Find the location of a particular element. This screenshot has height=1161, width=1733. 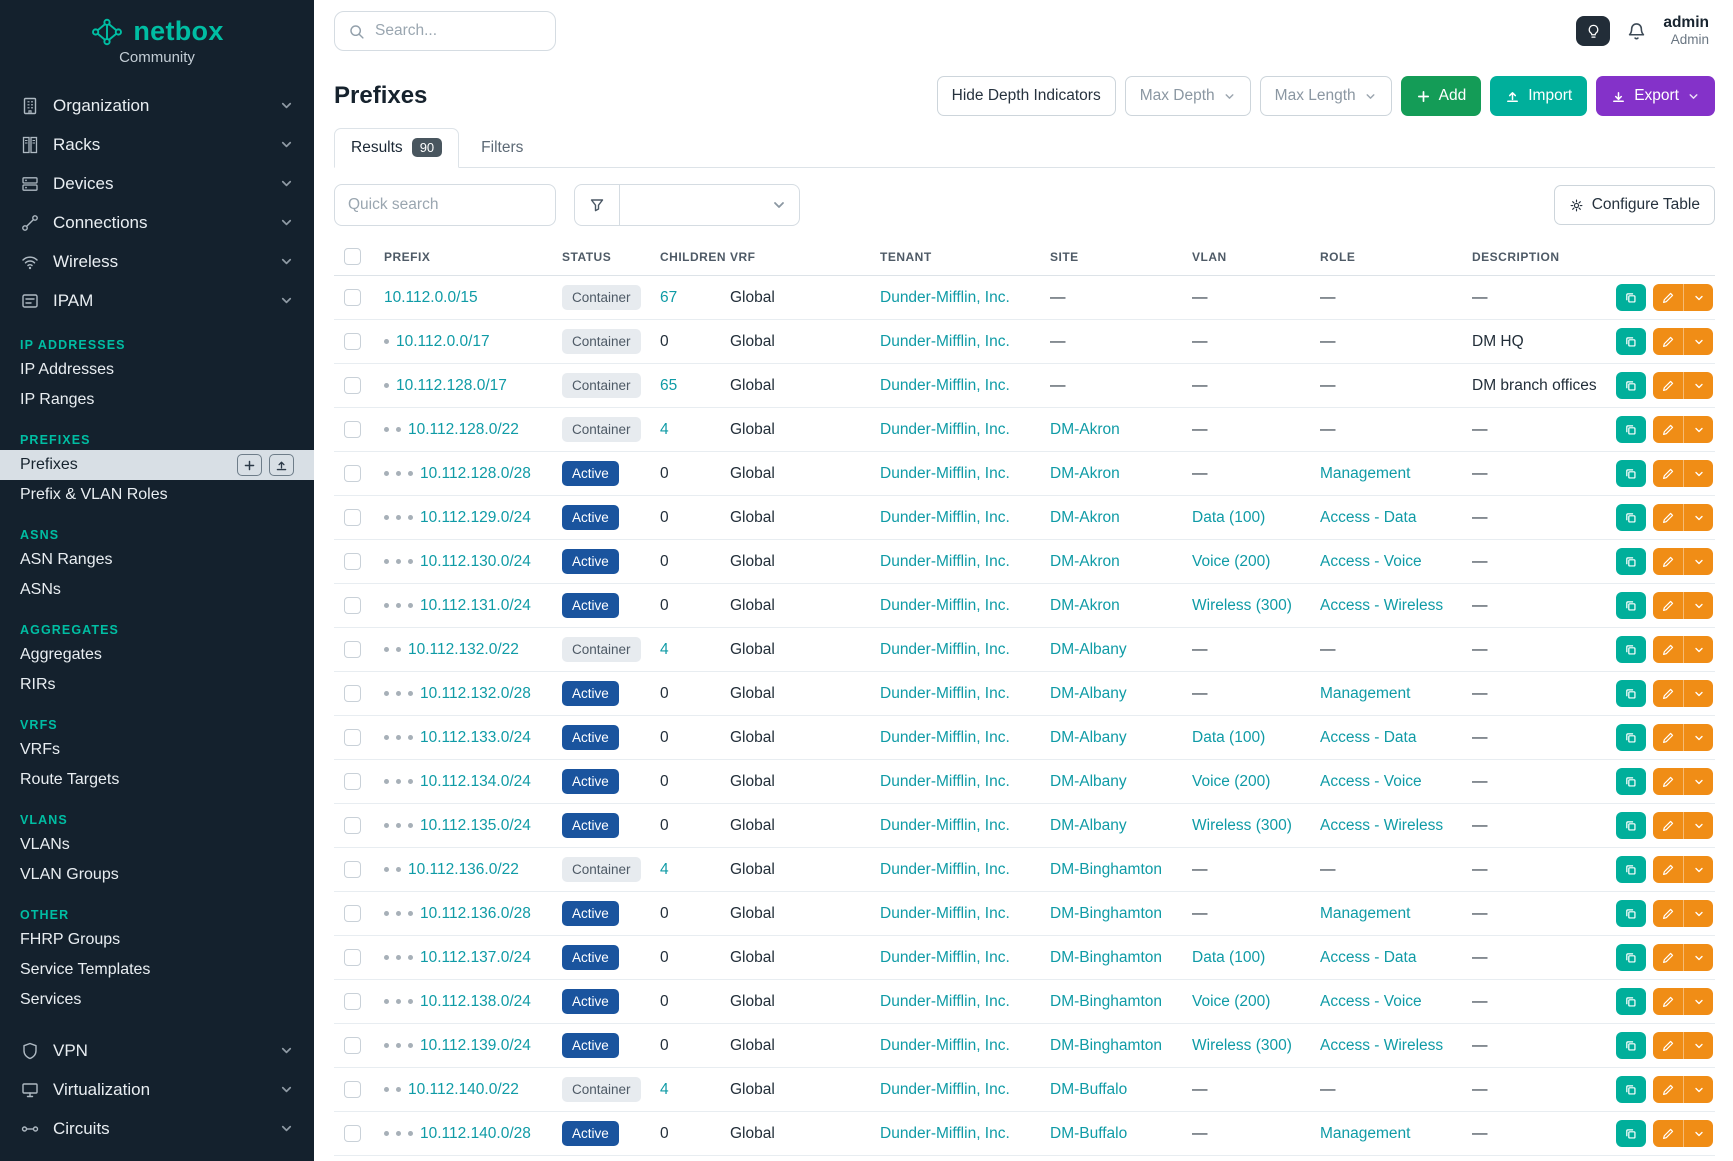

prefix-link: 10.112.132.0/22 is located at coordinates (463, 649).